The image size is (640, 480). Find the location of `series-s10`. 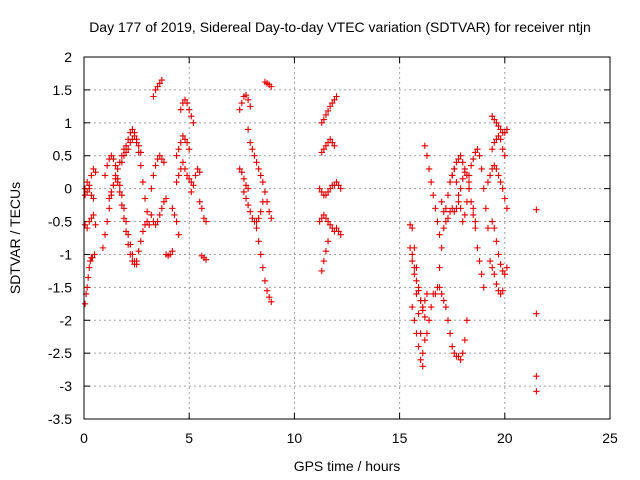

series-s10 is located at coordinates (158, 172).